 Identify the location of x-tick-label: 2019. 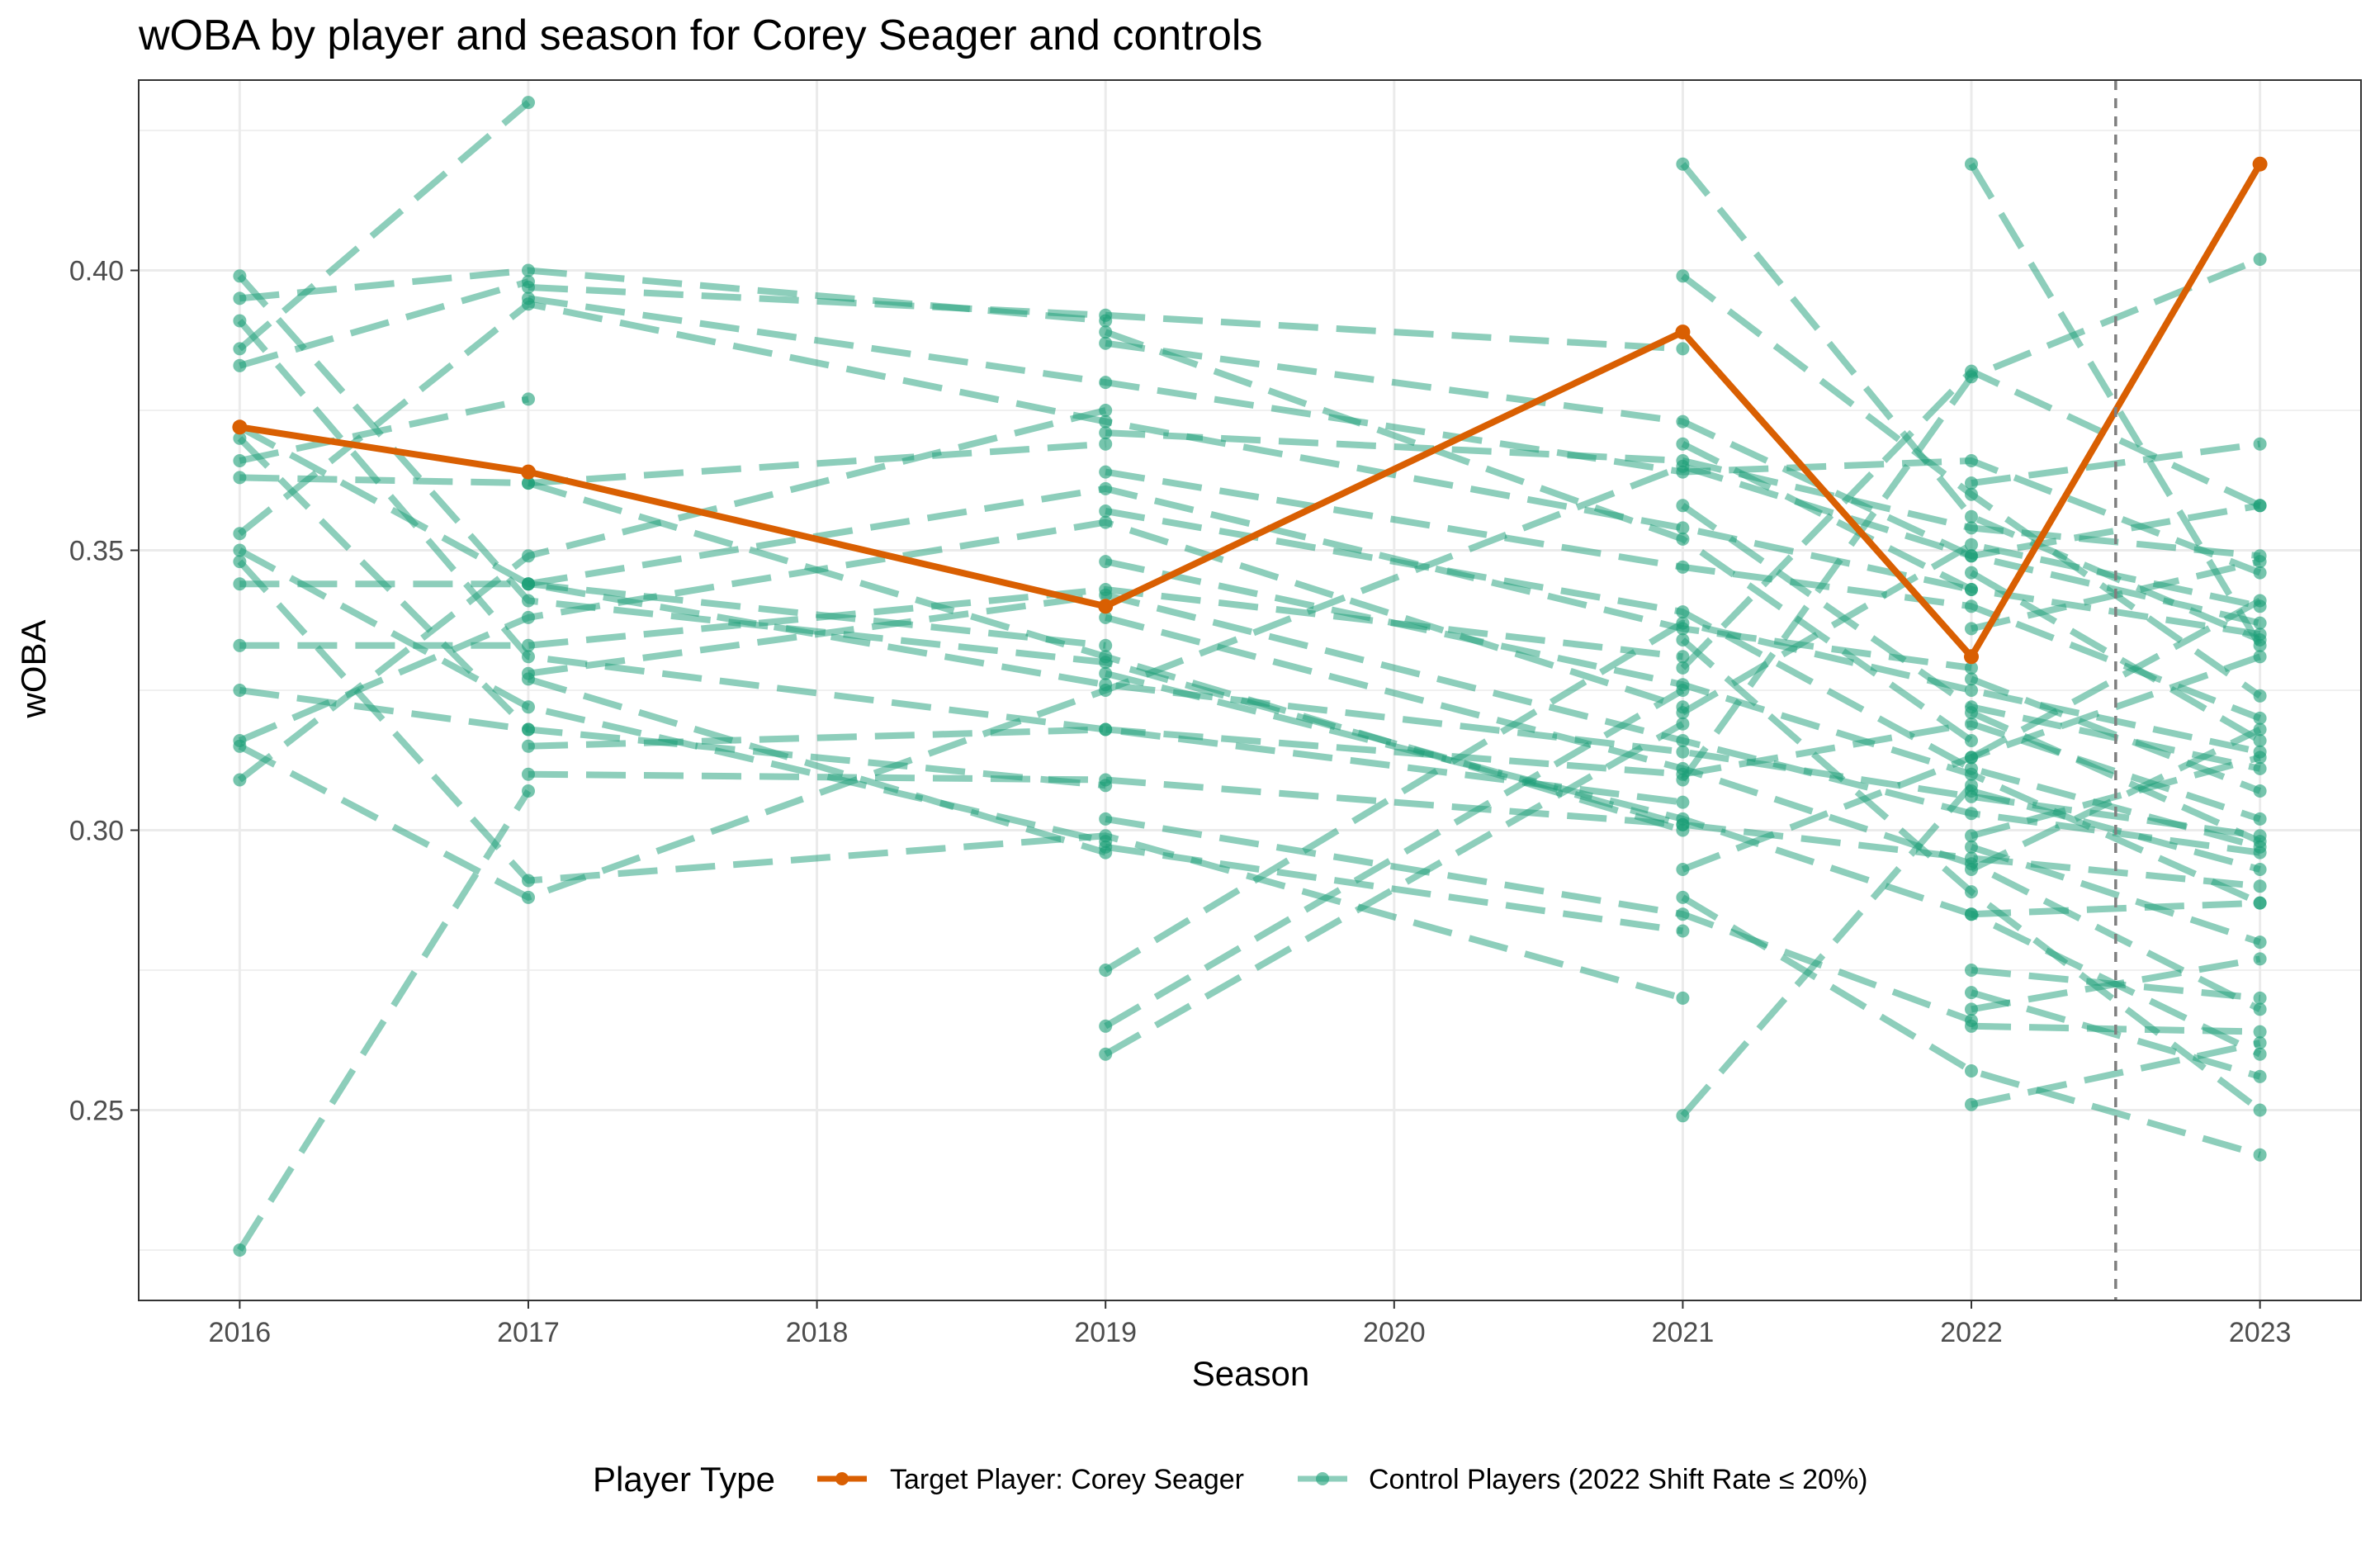
(1105, 1332).